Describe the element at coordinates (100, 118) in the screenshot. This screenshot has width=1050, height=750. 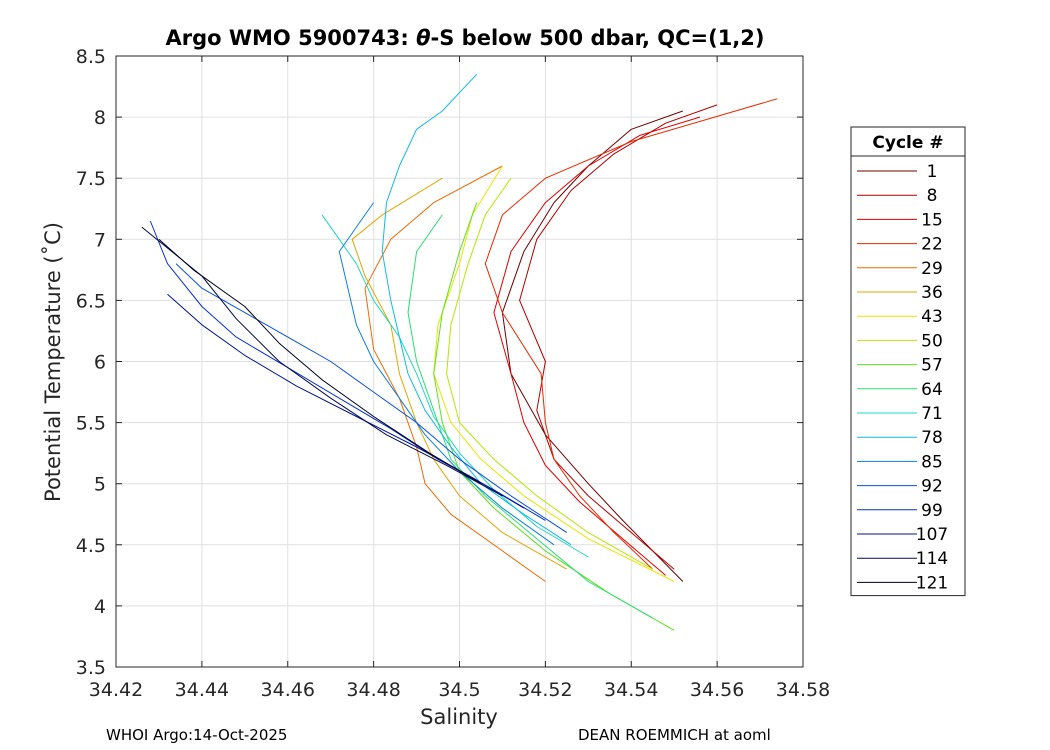
I see `y-tick-label: 8` at that location.